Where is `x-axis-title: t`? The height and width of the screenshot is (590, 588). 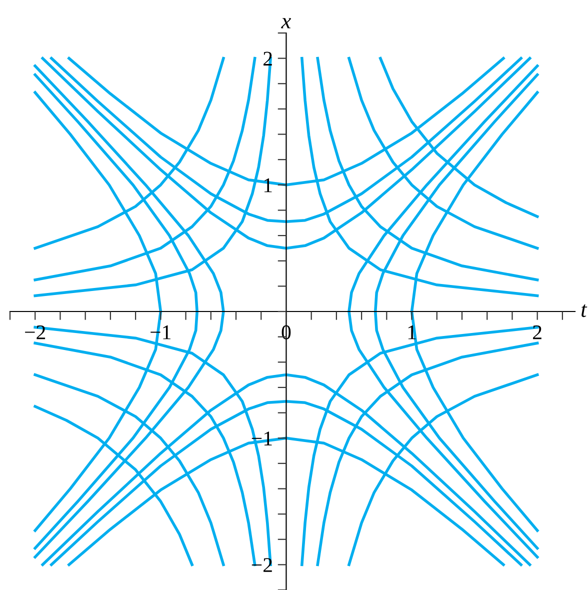 x-axis-title: t is located at coordinates (585, 311).